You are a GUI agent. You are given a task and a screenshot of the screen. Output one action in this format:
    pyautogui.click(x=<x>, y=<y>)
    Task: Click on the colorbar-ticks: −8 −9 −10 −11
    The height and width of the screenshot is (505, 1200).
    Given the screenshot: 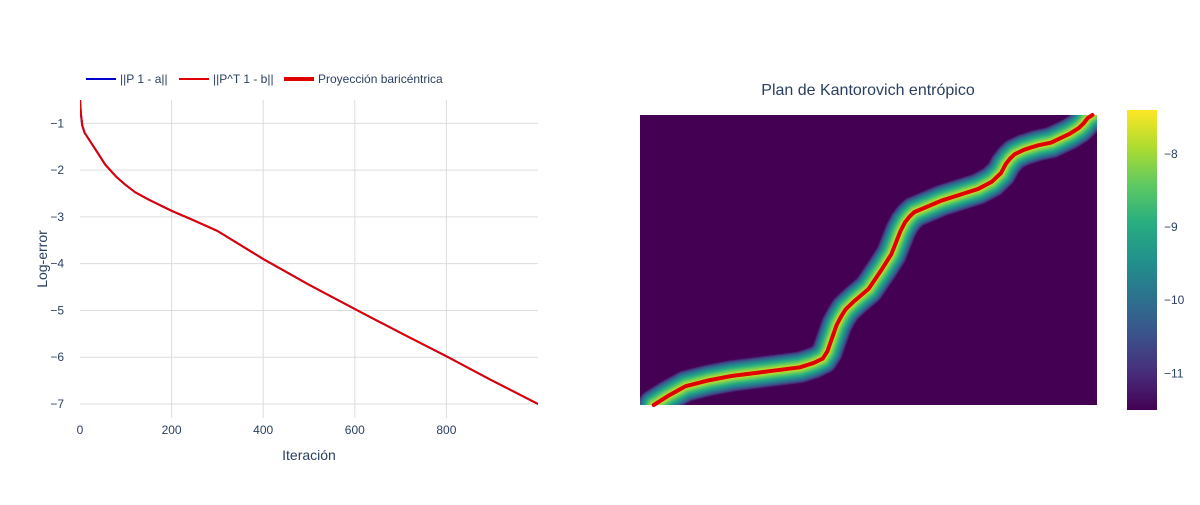 What is the action you would take?
    pyautogui.click(x=1174, y=264)
    